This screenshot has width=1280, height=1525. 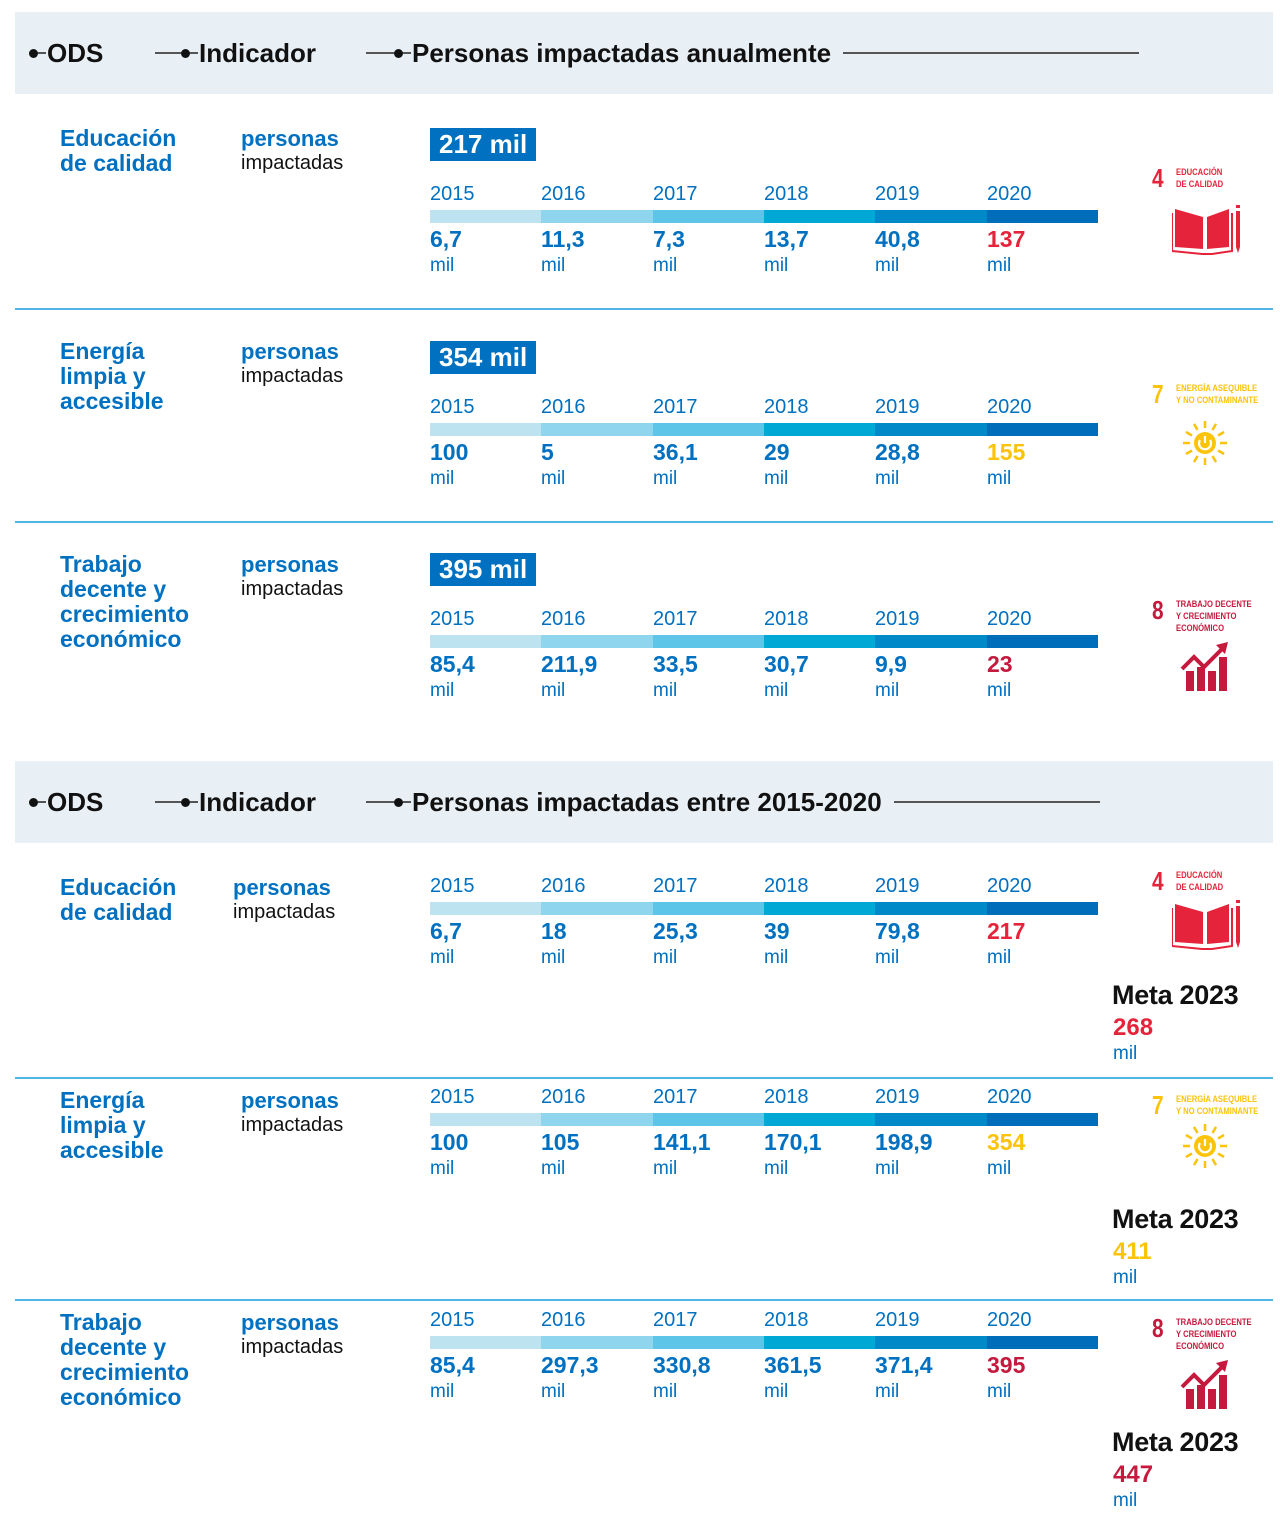 I want to click on ods-name: Trabajo decente y crecimiento económico, so click(x=124, y=602).